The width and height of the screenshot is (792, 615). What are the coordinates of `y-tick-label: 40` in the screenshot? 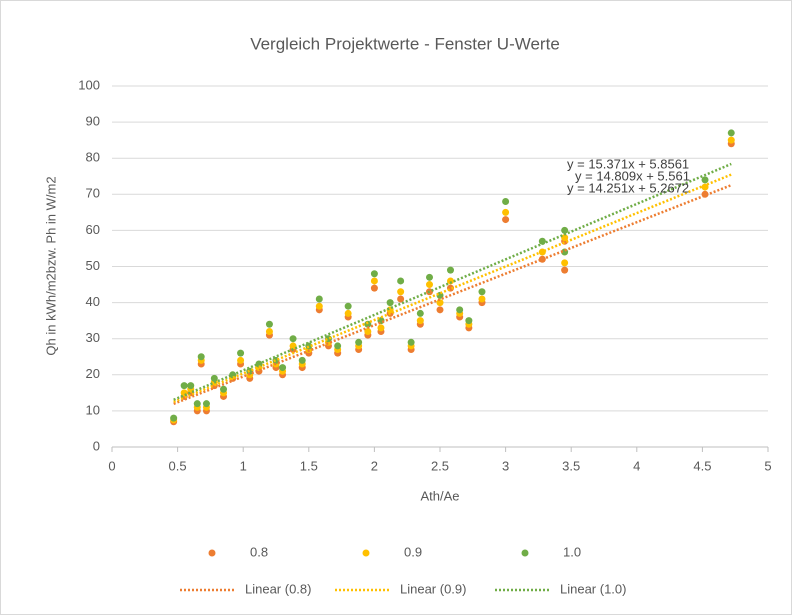 It's located at (93, 301).